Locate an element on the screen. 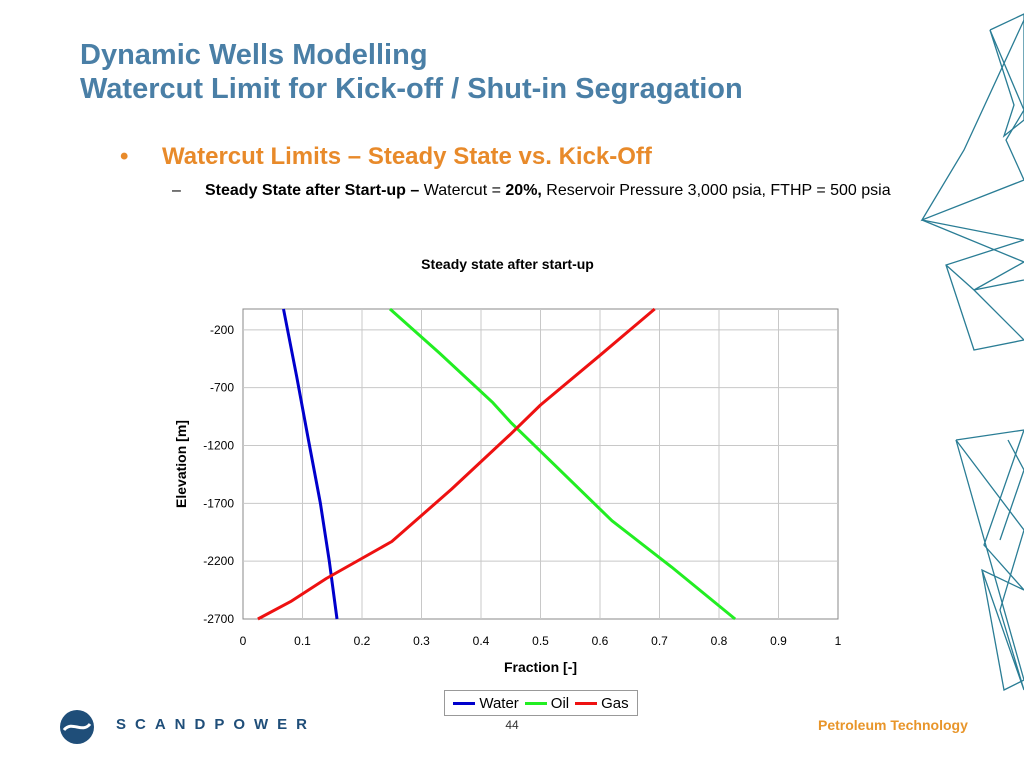 The image size is (1024, 768). x-tick-label: 0.6 is located at coordinates (600, 641).